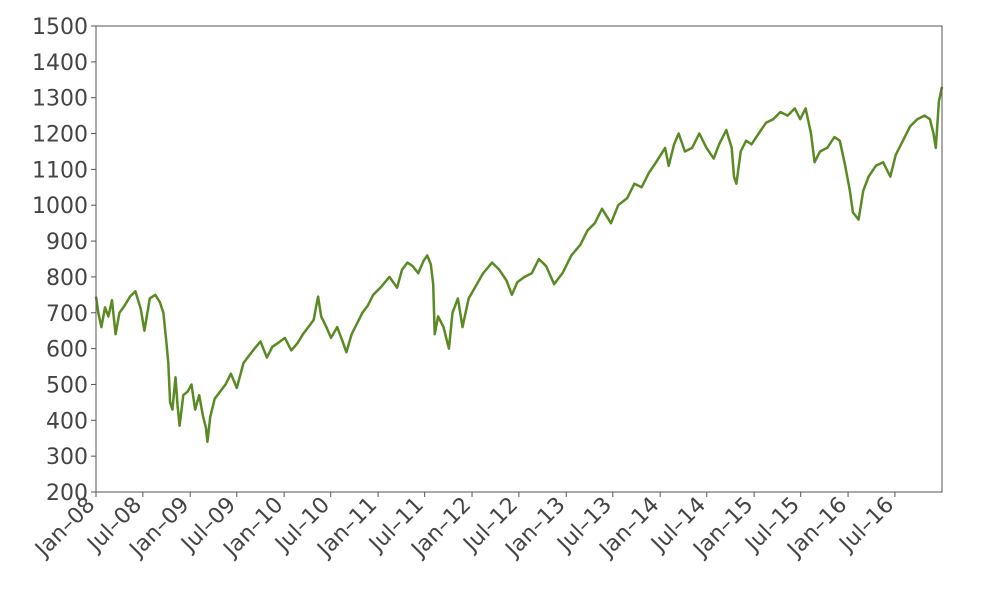  Describe the element at coordinates (67, 457) in the screenshot. I see `y-tick-label: 300` at that location.